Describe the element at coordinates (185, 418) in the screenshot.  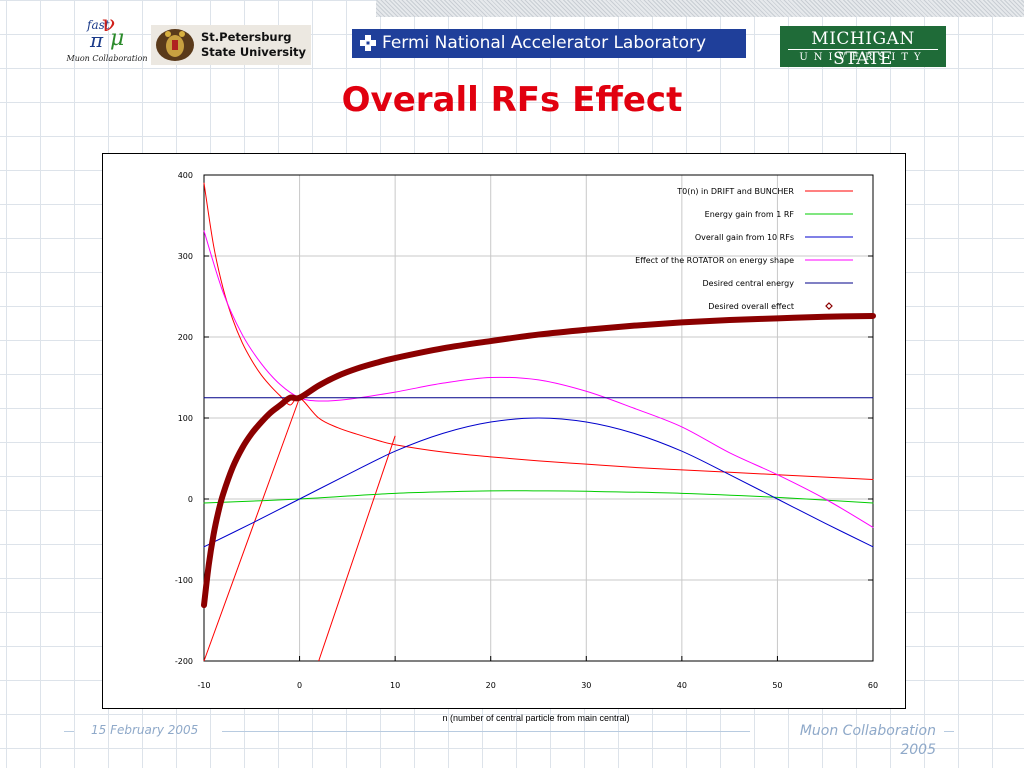
I see `y-tick-label: 100` at that location.